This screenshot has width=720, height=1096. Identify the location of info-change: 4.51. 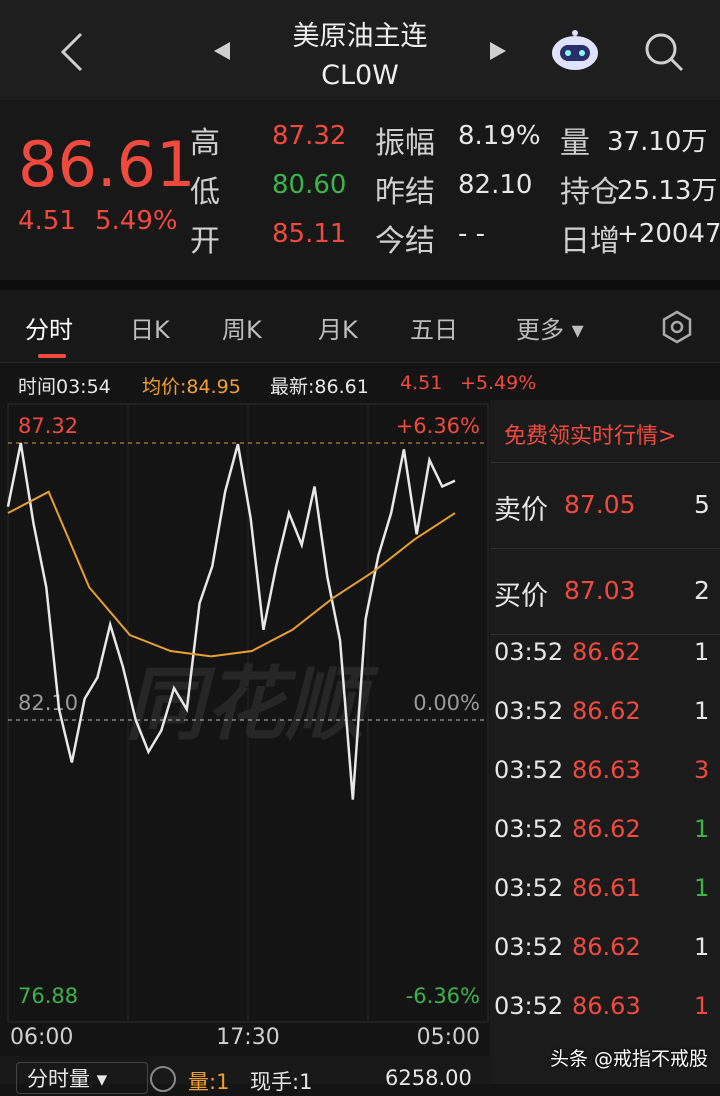
(421, 383).